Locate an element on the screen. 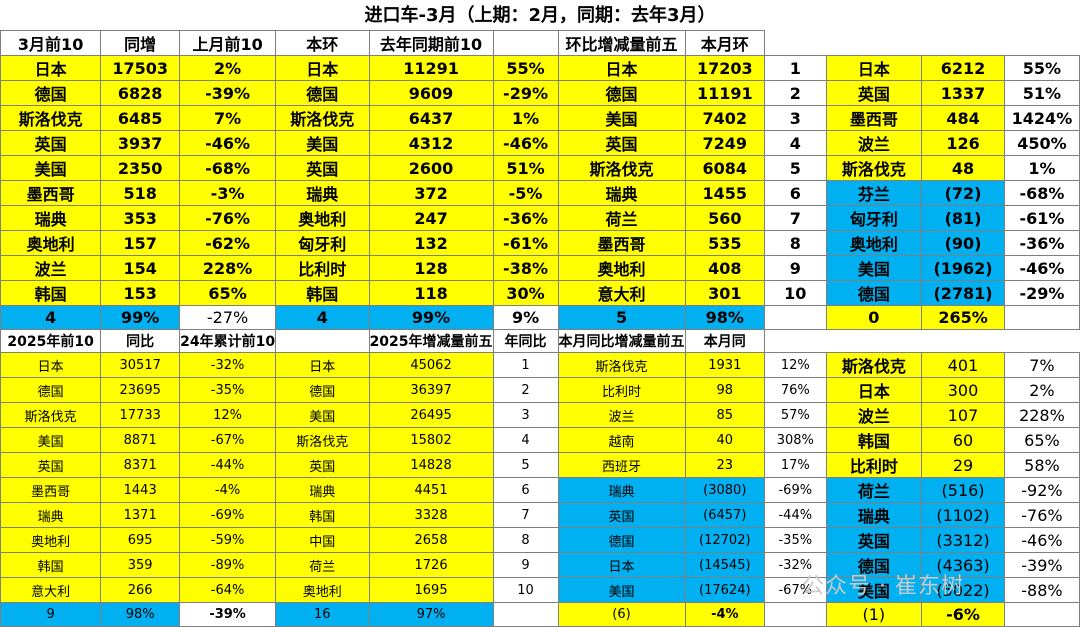 Image resolution: width=1080 pixels, height=627 pixels. summary-cell: 4 is located at coordinates (51, 317).